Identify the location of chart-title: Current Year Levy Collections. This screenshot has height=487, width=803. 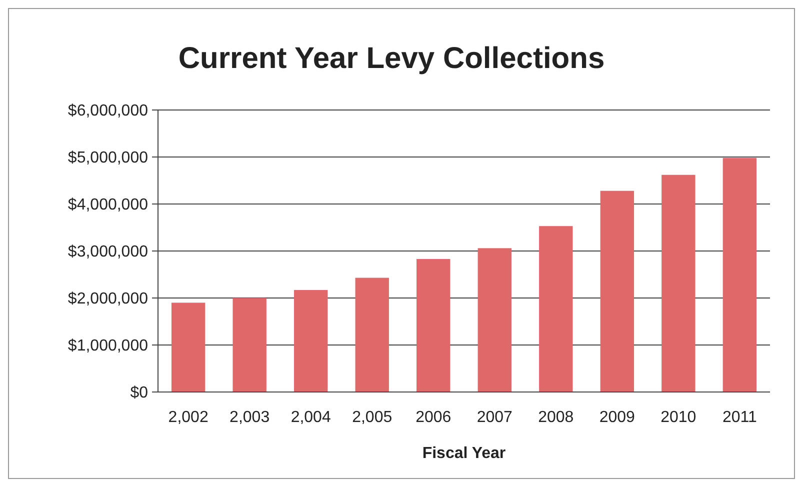
(391, 58).